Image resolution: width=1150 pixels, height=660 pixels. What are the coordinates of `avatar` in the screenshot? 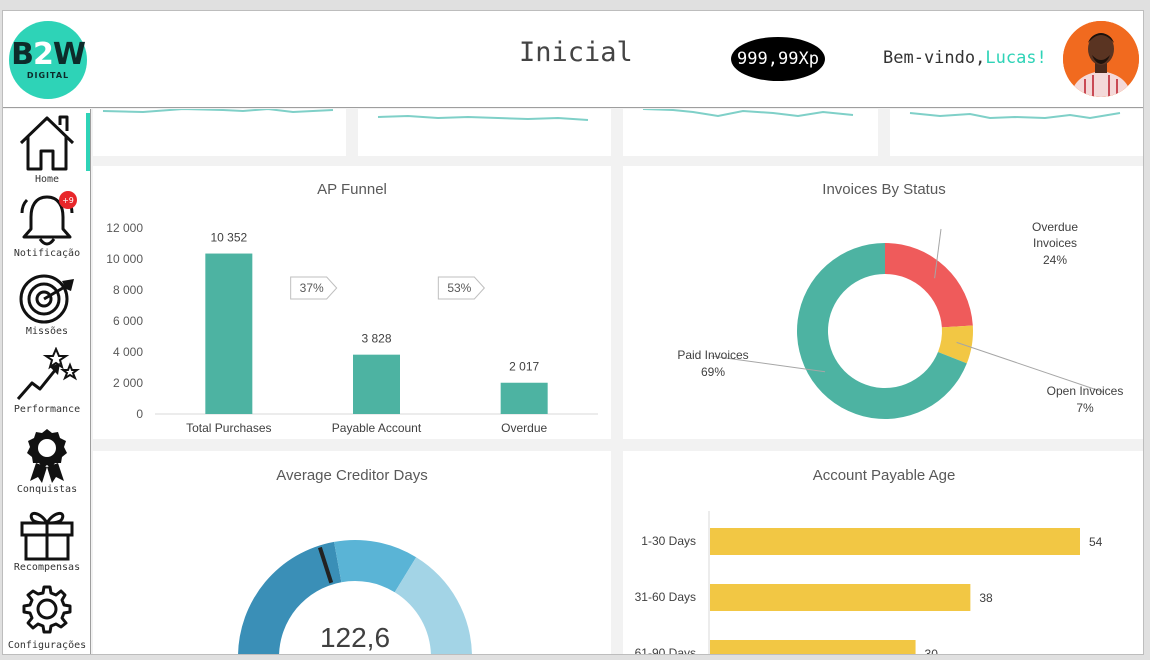 It's located at (1101, 59).